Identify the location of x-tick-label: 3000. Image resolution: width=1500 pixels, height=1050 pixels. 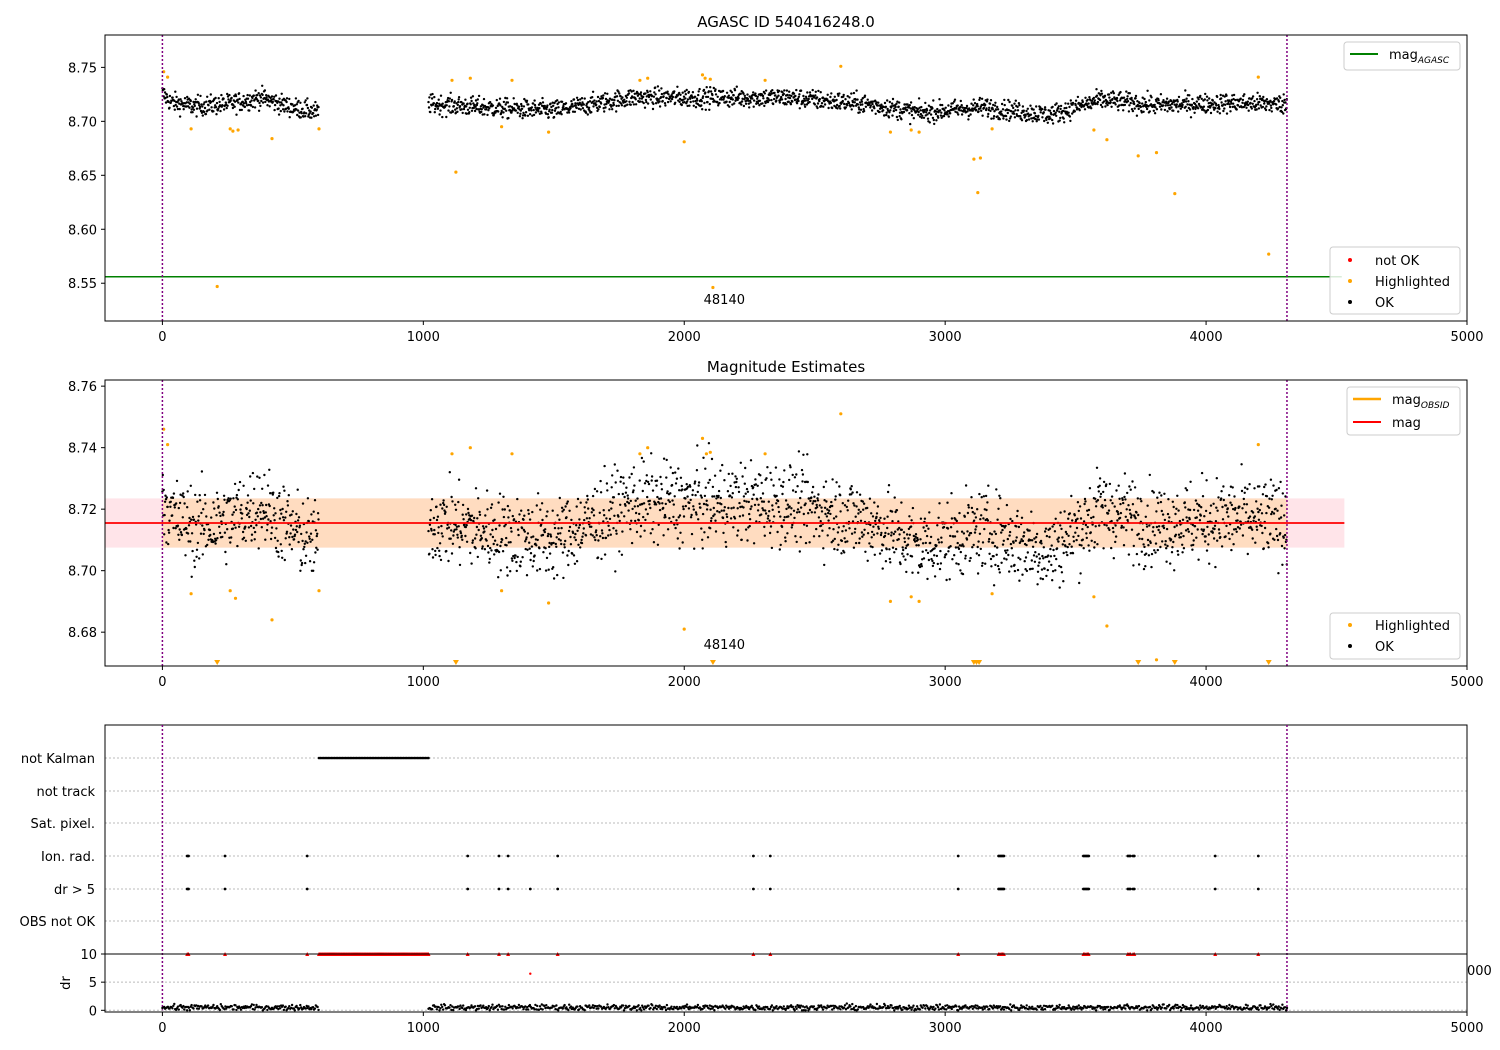
(945, 337).